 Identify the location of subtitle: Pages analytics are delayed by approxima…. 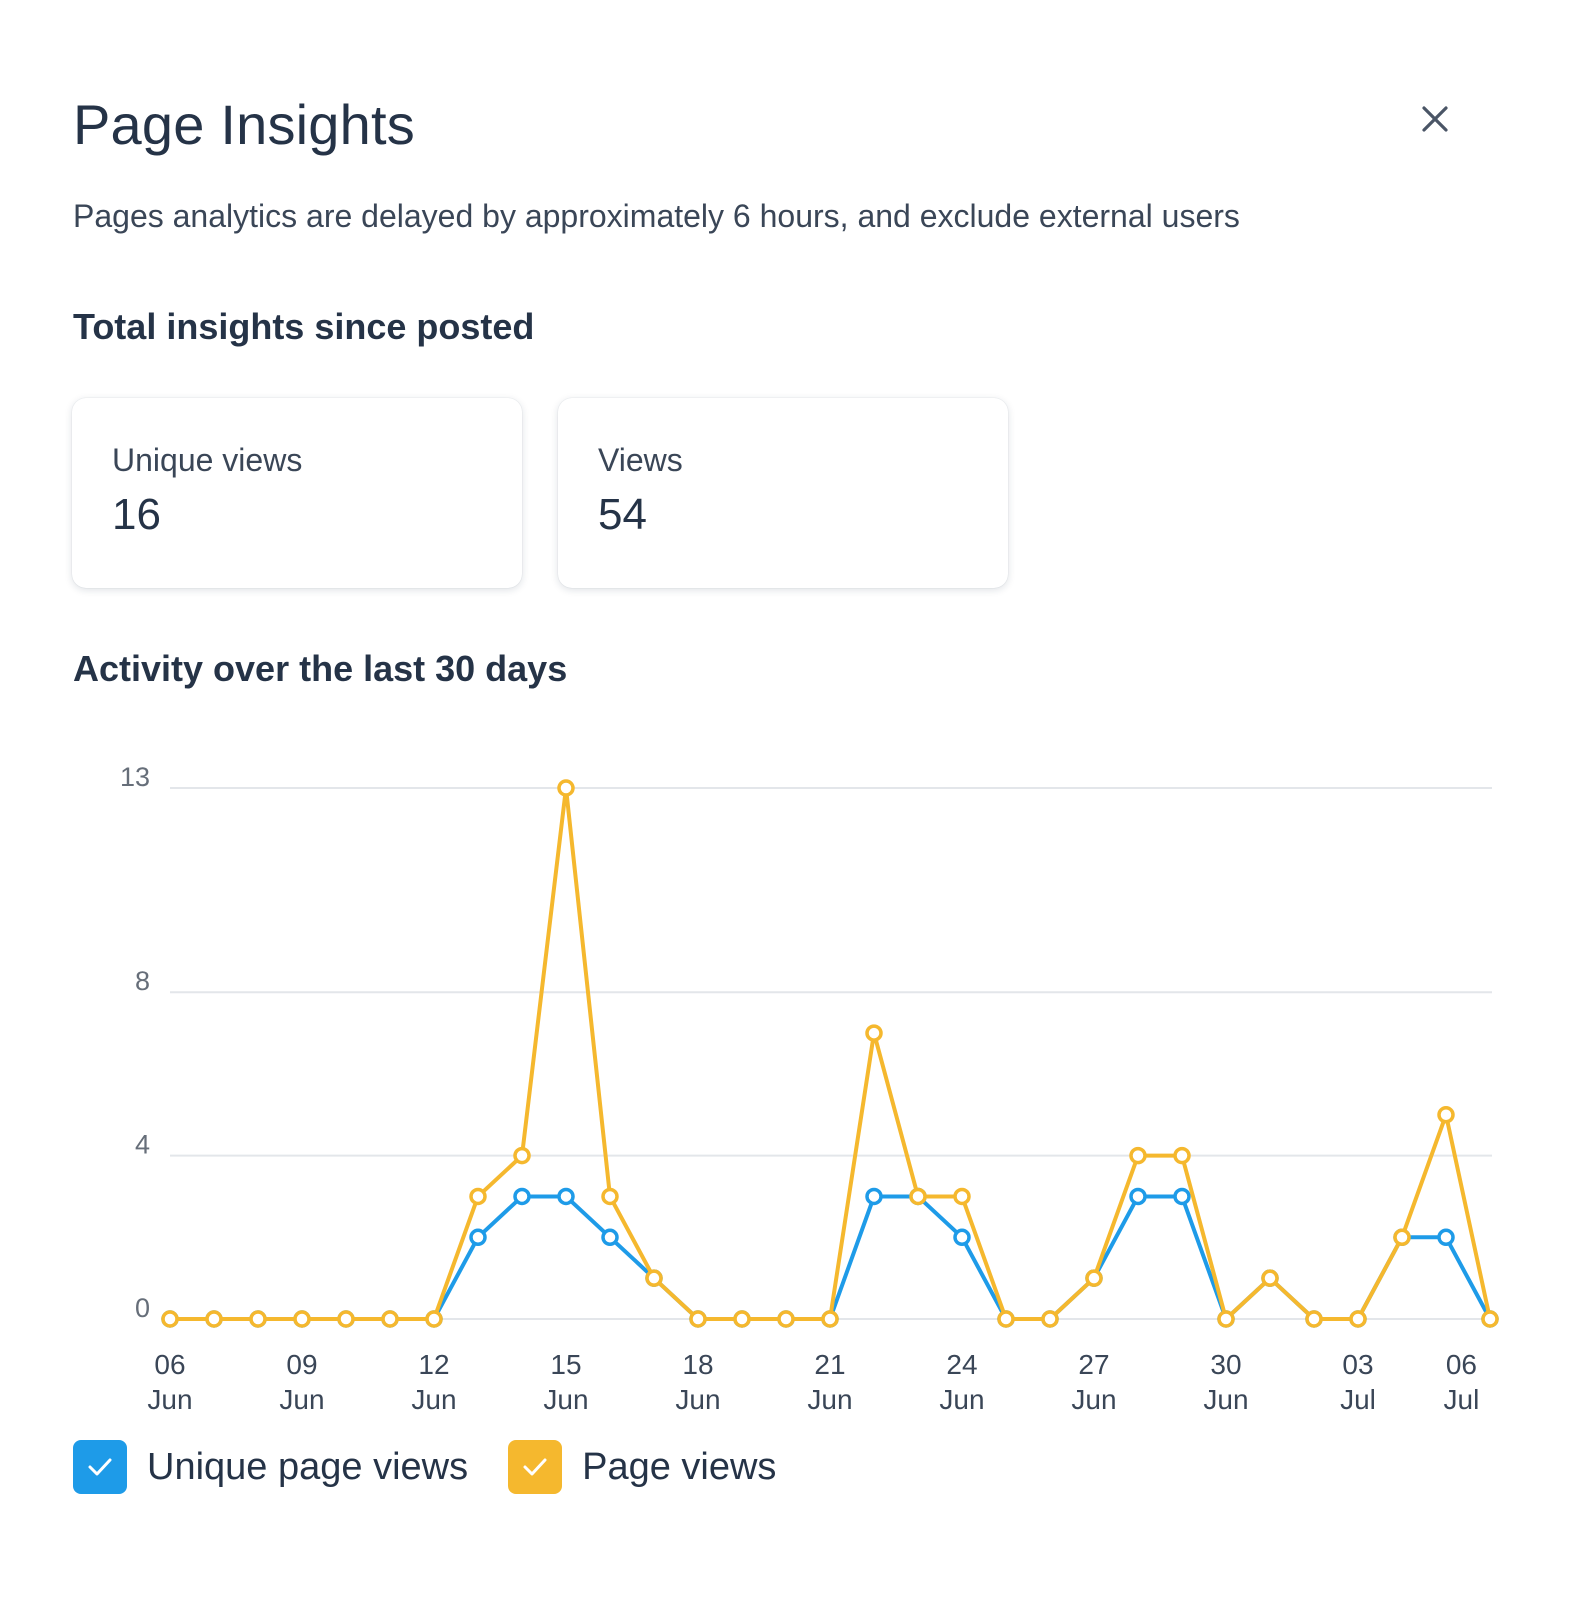
(656, 216).